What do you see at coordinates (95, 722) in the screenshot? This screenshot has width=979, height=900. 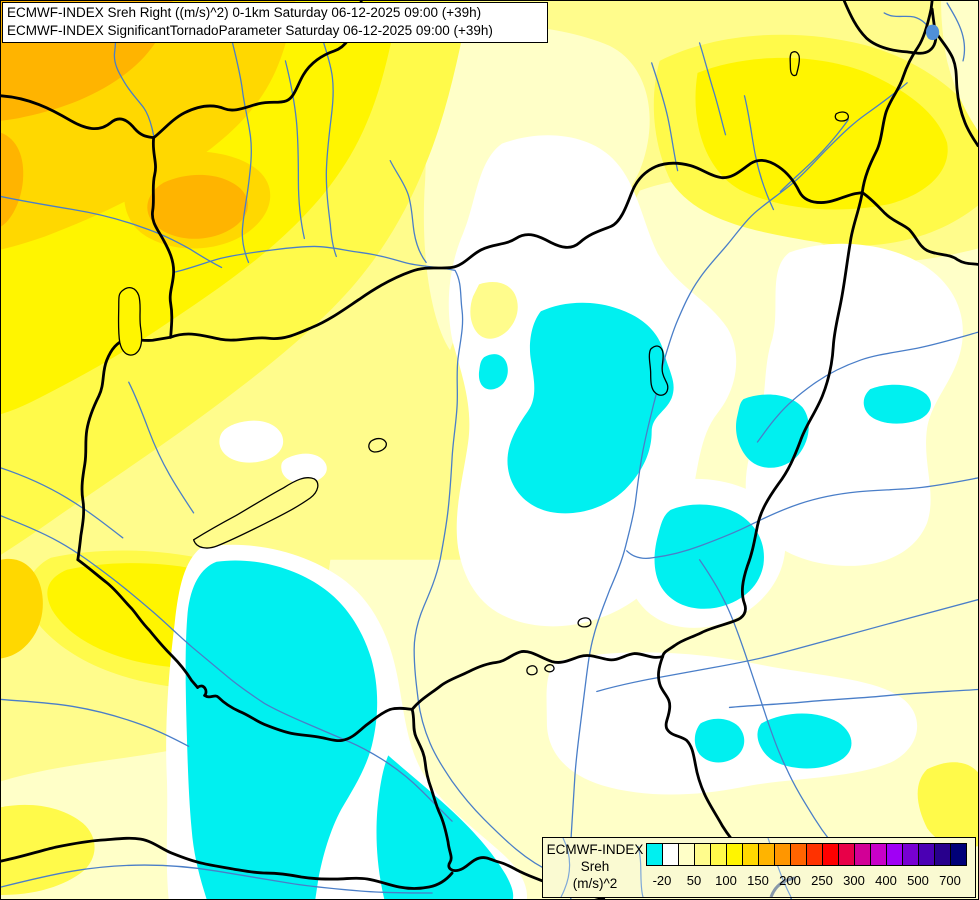 I see `river-kupa` at bounding box center [95, 722].